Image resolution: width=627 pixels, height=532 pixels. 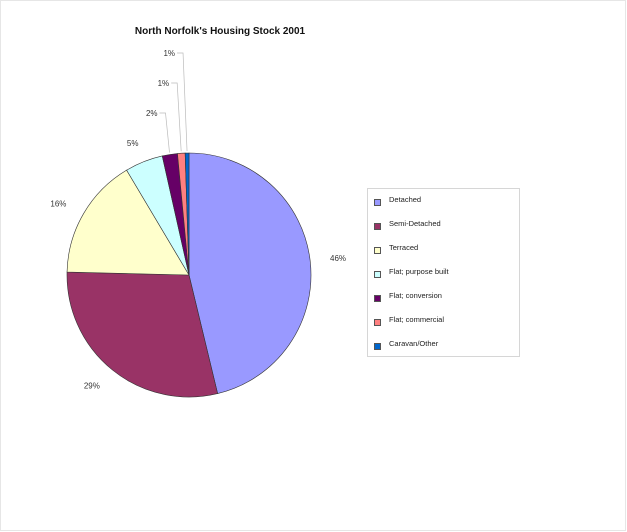 What do you see at coordinates (92, 386) in the screenshot?
I see `pie-label-semi-detached: 29%` at bounding box center [92, 386].